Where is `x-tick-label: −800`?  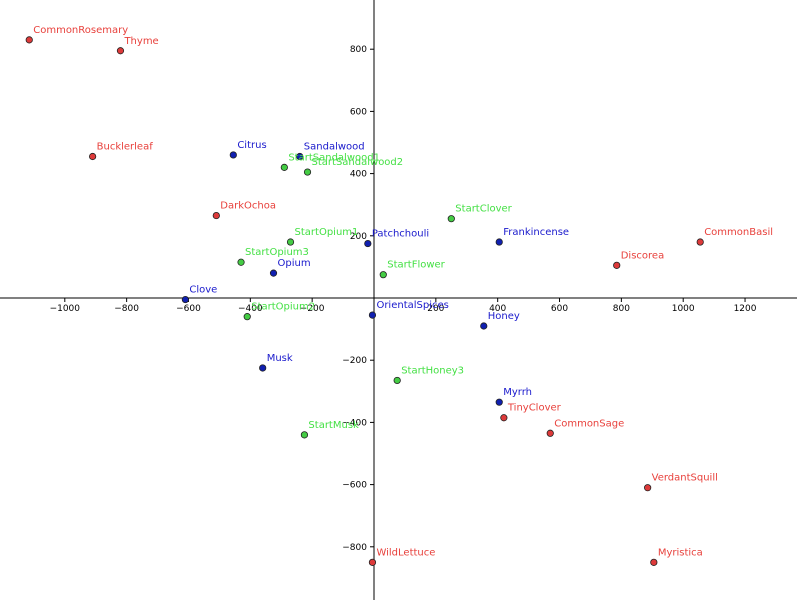 x-tick-label: −800 is located at coordinates (126, 309).